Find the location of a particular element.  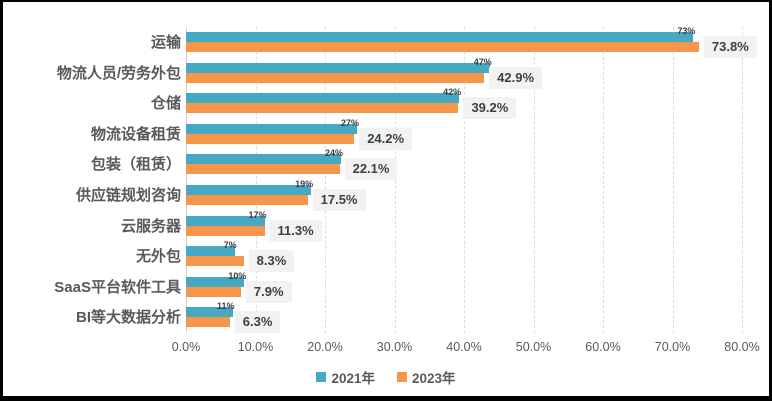

x-axis-tick-label: 40.0% is located at coordinates (464, 347).